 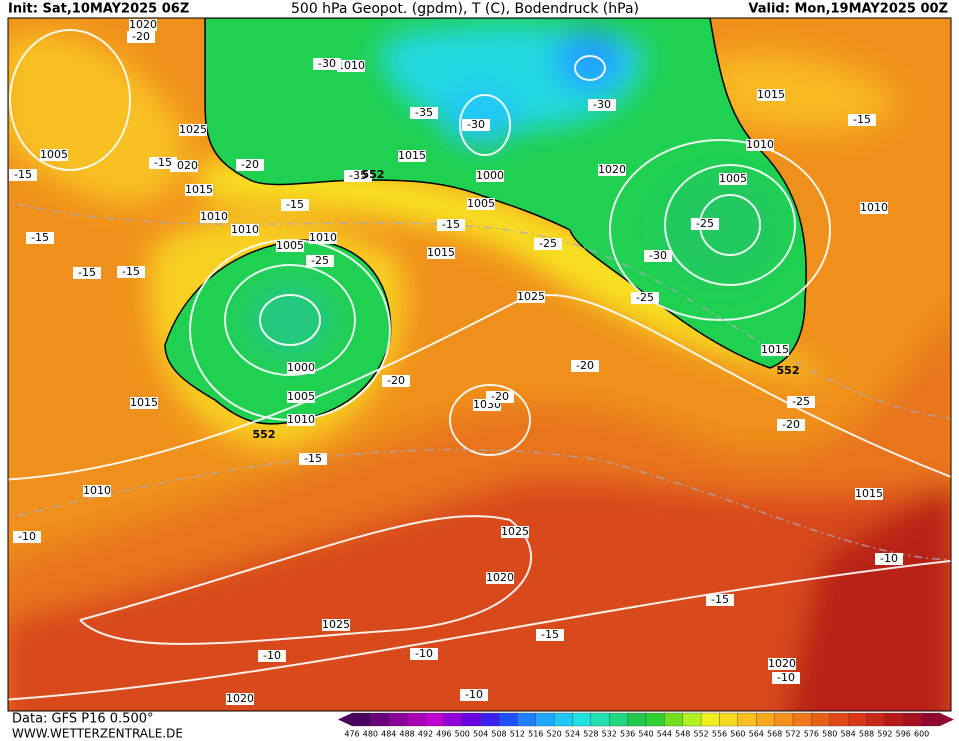 What do you see at coordinates (517, 734) in the screenshot?
I see `scale-label: 512` at bounding box center [517, 734].